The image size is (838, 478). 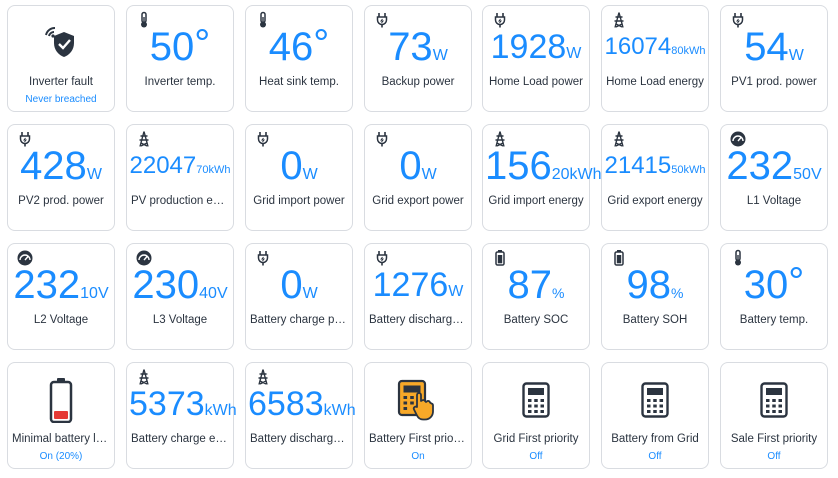 I want to click on tile-backup-power: 73W Backup power, so click(x=418, y=58).